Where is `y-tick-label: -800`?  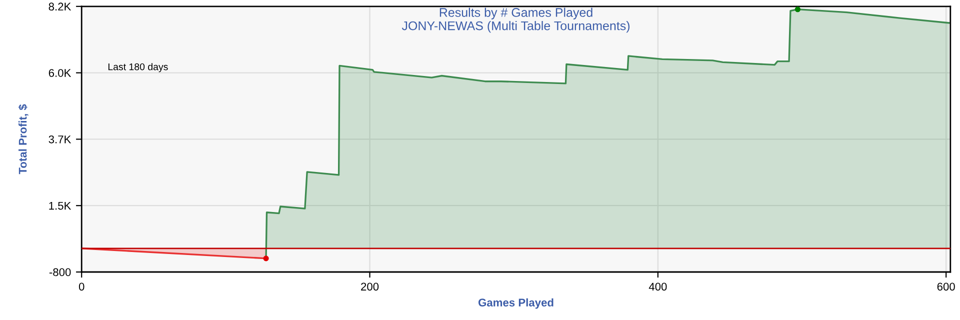 y-tick-label: -800 is located at coordinates (60, 272).